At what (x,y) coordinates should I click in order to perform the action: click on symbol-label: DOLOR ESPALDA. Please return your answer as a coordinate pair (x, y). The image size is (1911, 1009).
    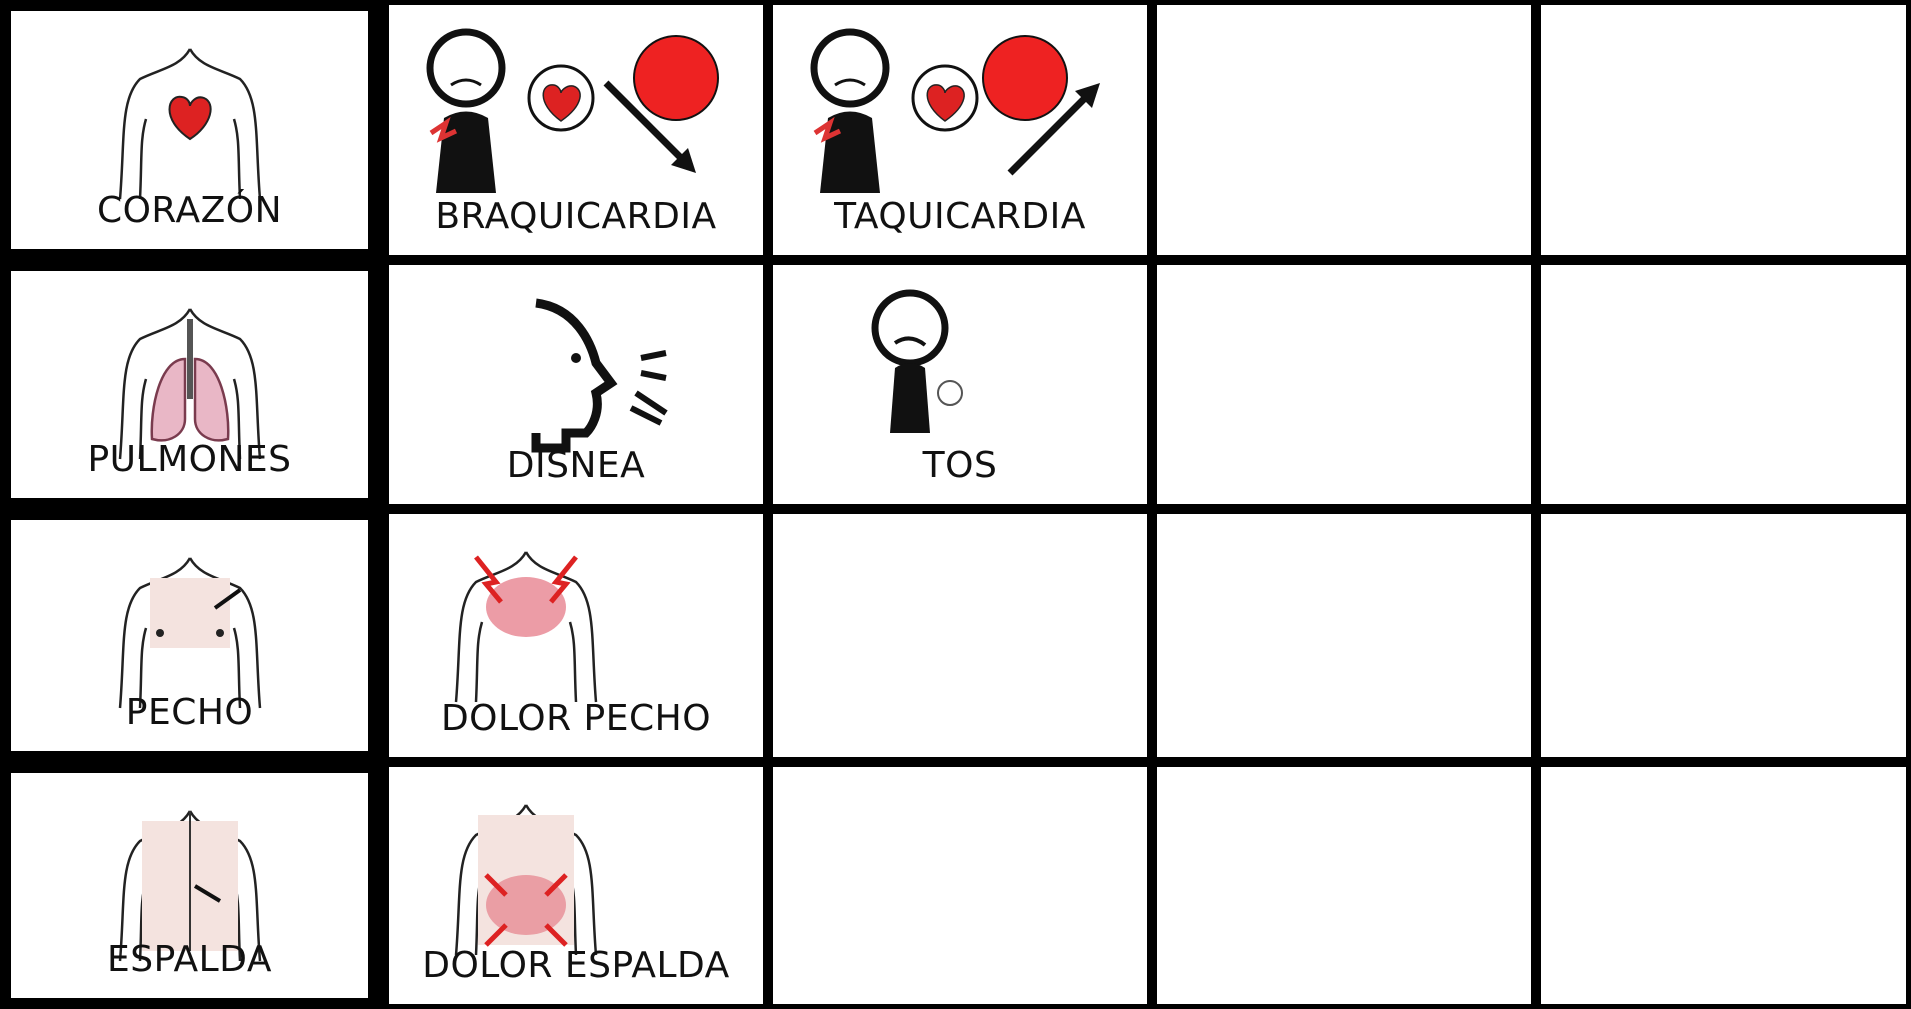
    Looking at the image, I should click on (576, 965).